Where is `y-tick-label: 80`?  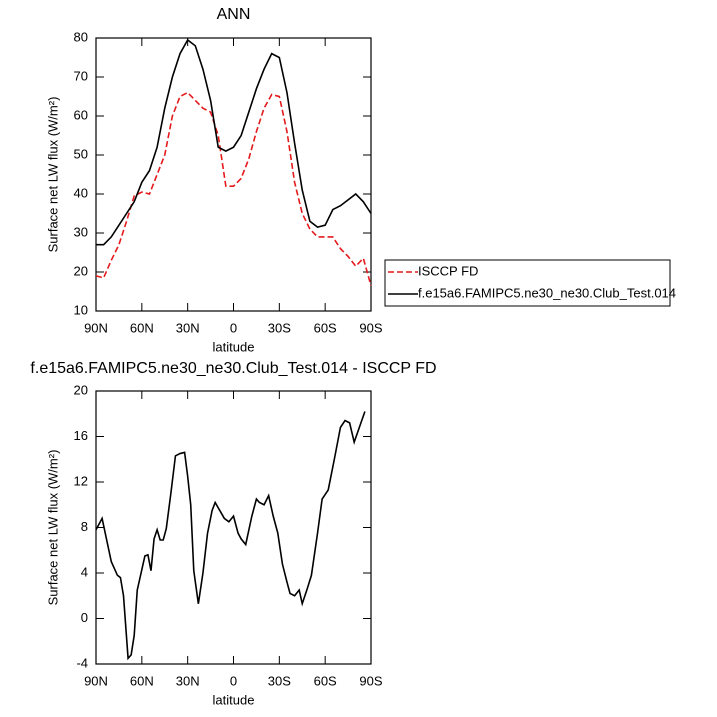
y-tick-label: 80 is located at coordinates (81, 36).